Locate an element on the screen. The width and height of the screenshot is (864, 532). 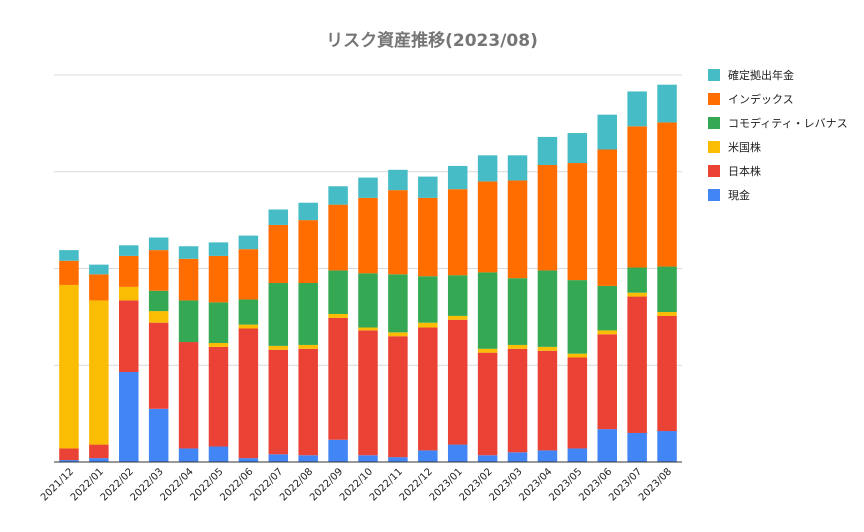
legend-label: コモディティ・レバナス is located at coordinates (788, 123).